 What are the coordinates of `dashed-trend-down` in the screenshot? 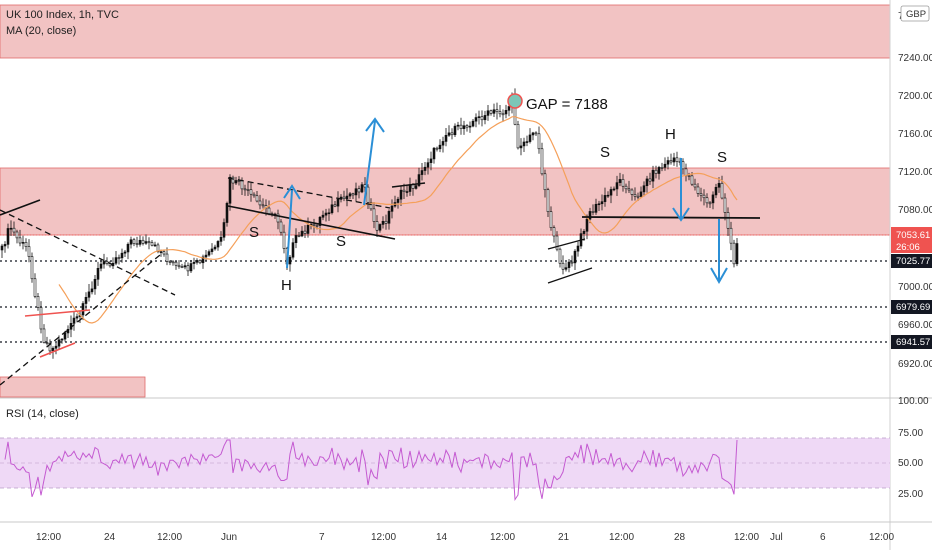 It's located at (88, 252).